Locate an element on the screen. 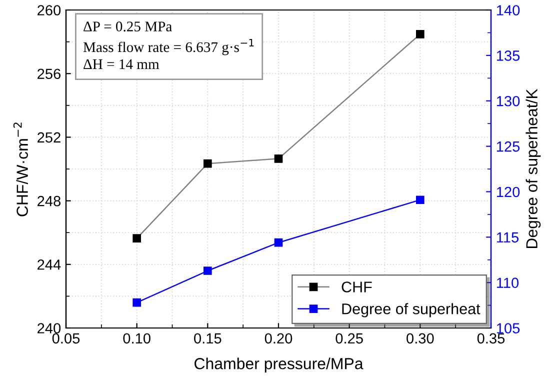 The height and width of the screenshot is (382, 550). annotation: ΔH = 14 mm is located at coordinates (122, 64).